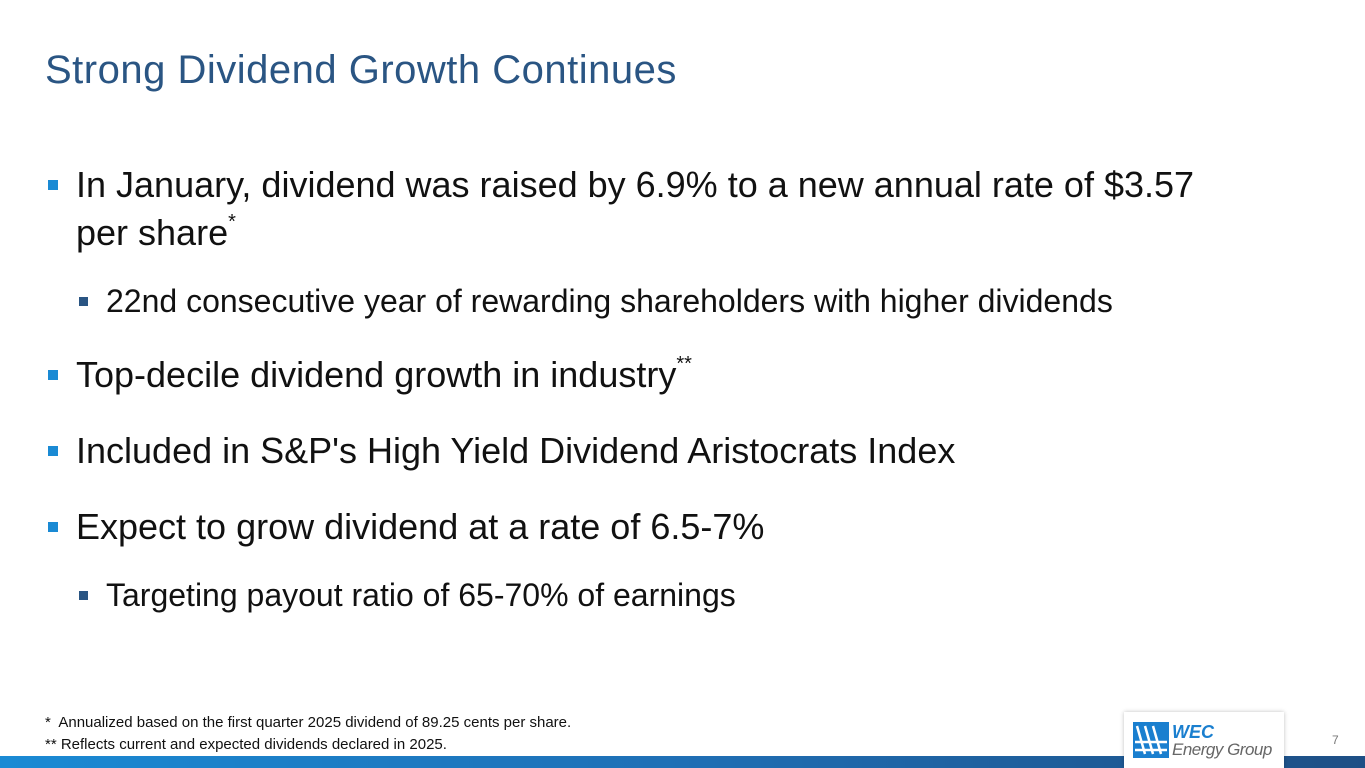 The image size is (1365, 768). What do you see at coordinates (1222, 749) in the screenshot?
I see `logo-text: Energy Group` at bounding box center [1222, 749].